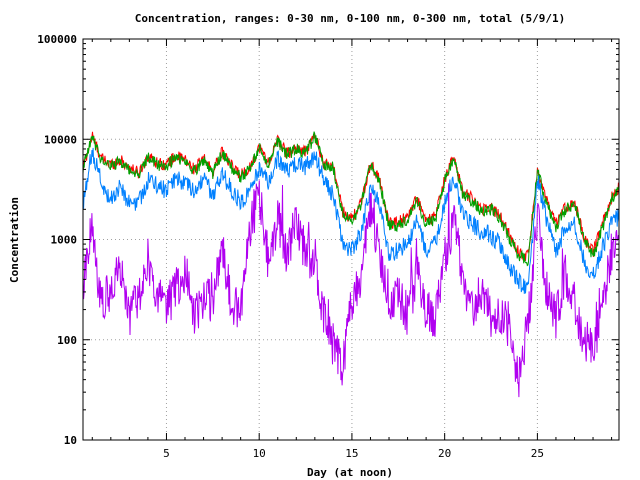  What do you see at coordinates (537, 453) in the screenshot?
I see `x-tick-label: 25` at bounding box center [537, 453].